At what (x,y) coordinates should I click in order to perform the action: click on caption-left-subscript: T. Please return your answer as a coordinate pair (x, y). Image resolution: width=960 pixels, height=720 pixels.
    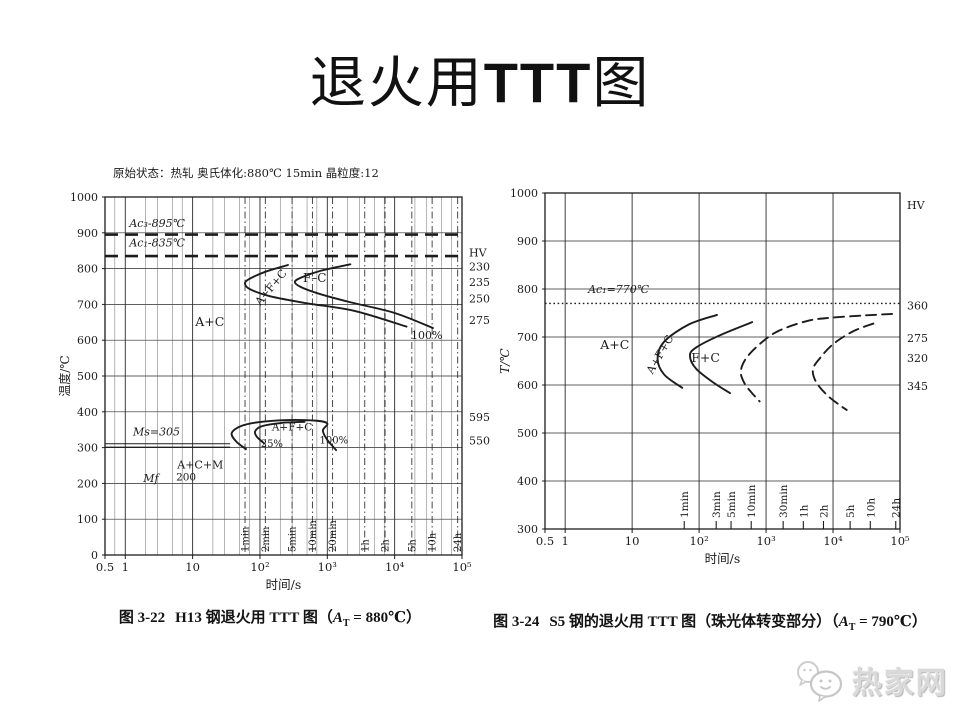
    Looking at the image, I should click on (346, 623).